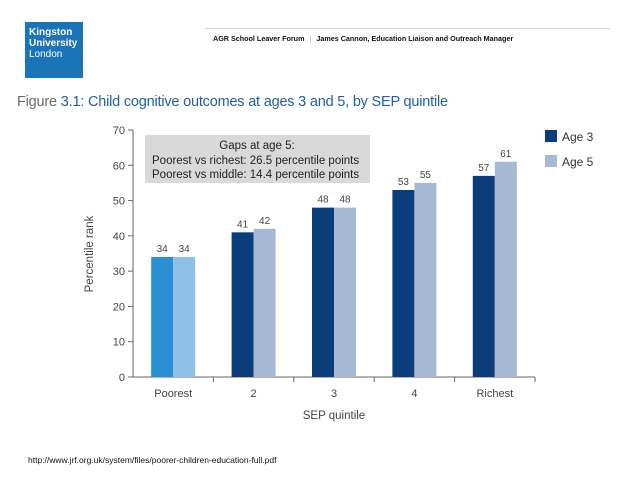 This screenshot has height=479, width=638. What do you see at coordinates (506, 154) in the screenshot?
I see `data-label: 61` at bounding box center [506, 154].